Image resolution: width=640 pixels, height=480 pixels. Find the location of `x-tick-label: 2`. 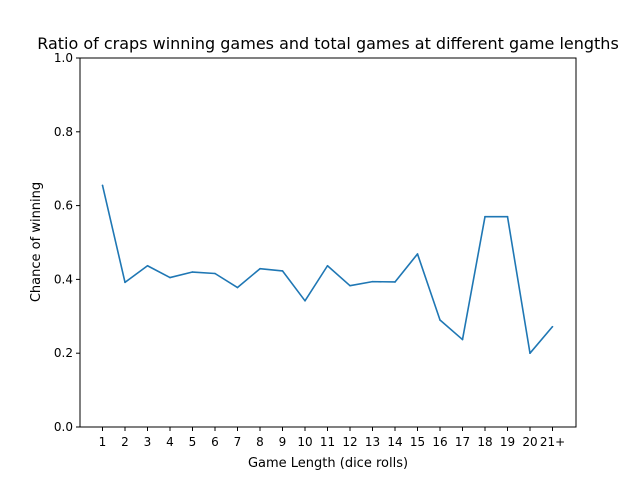

x-tick-label: 2 is located at coordinates (125, 442).